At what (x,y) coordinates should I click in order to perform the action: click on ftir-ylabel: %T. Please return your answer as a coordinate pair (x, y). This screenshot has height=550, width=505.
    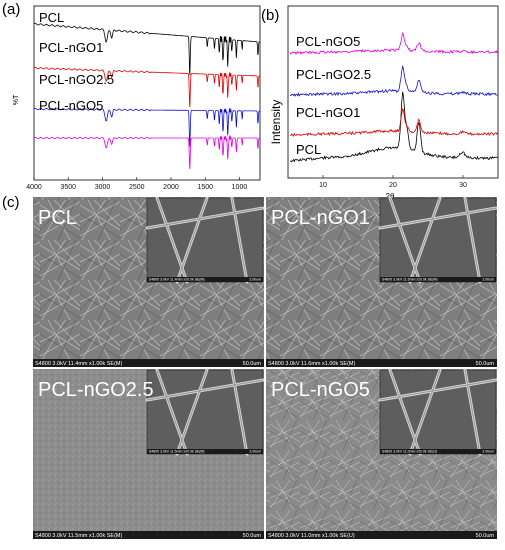
    Looking at the image, I should click on (16, 99).